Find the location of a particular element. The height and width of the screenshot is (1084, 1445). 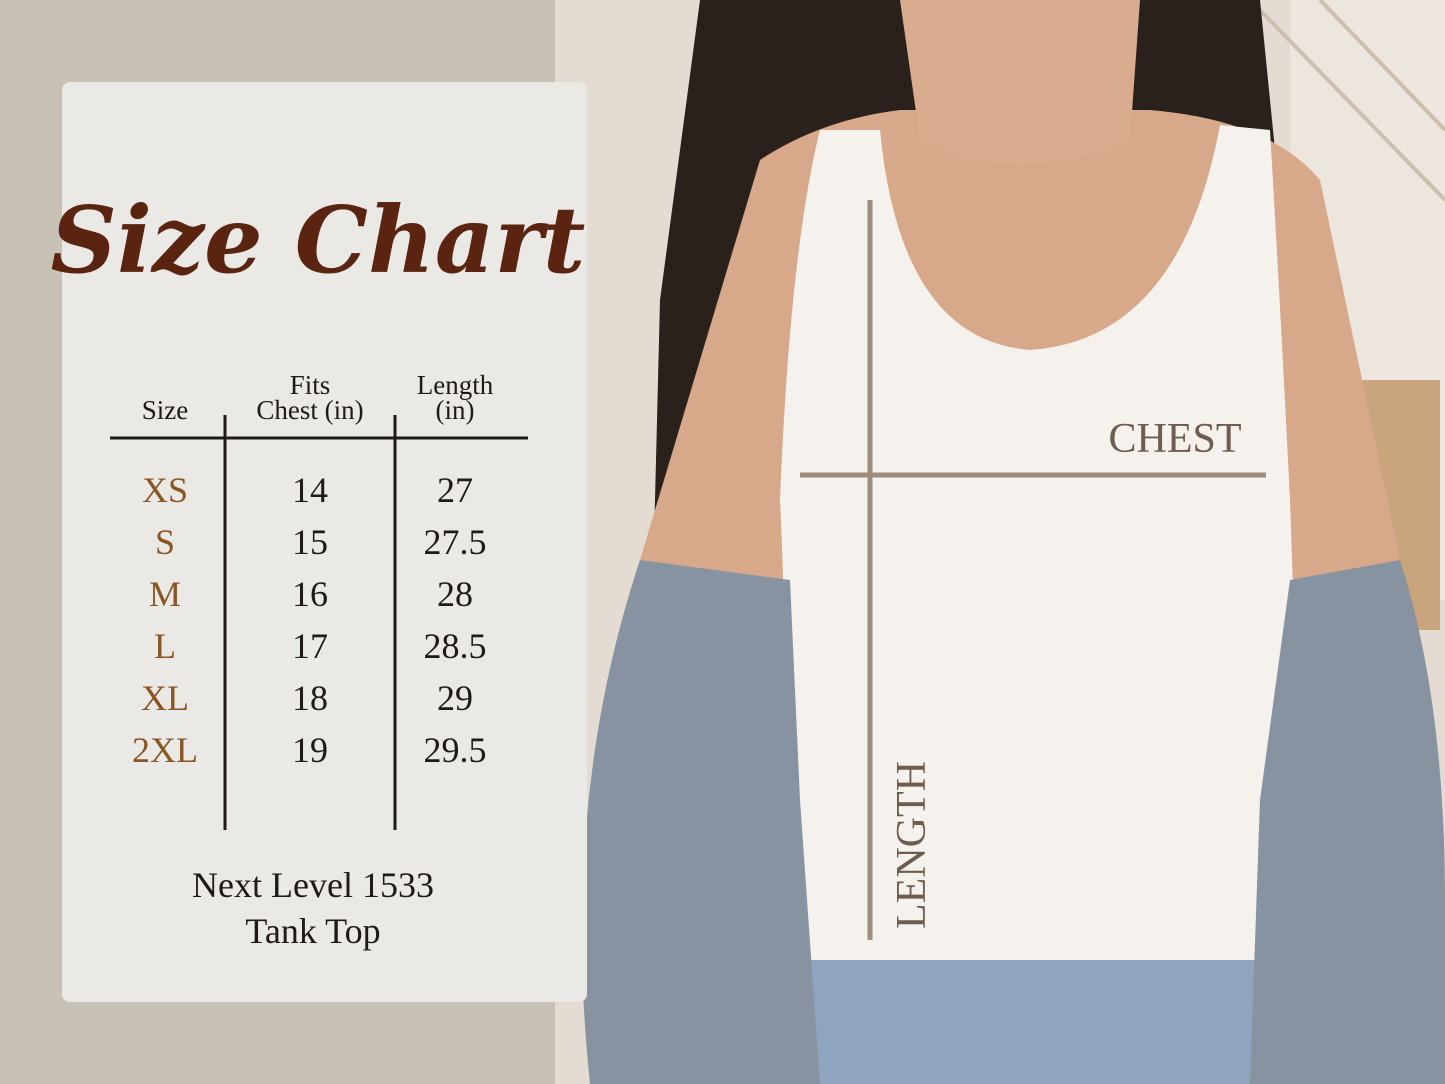

footer-line: Tank Top is located at coordinates (312, 931).